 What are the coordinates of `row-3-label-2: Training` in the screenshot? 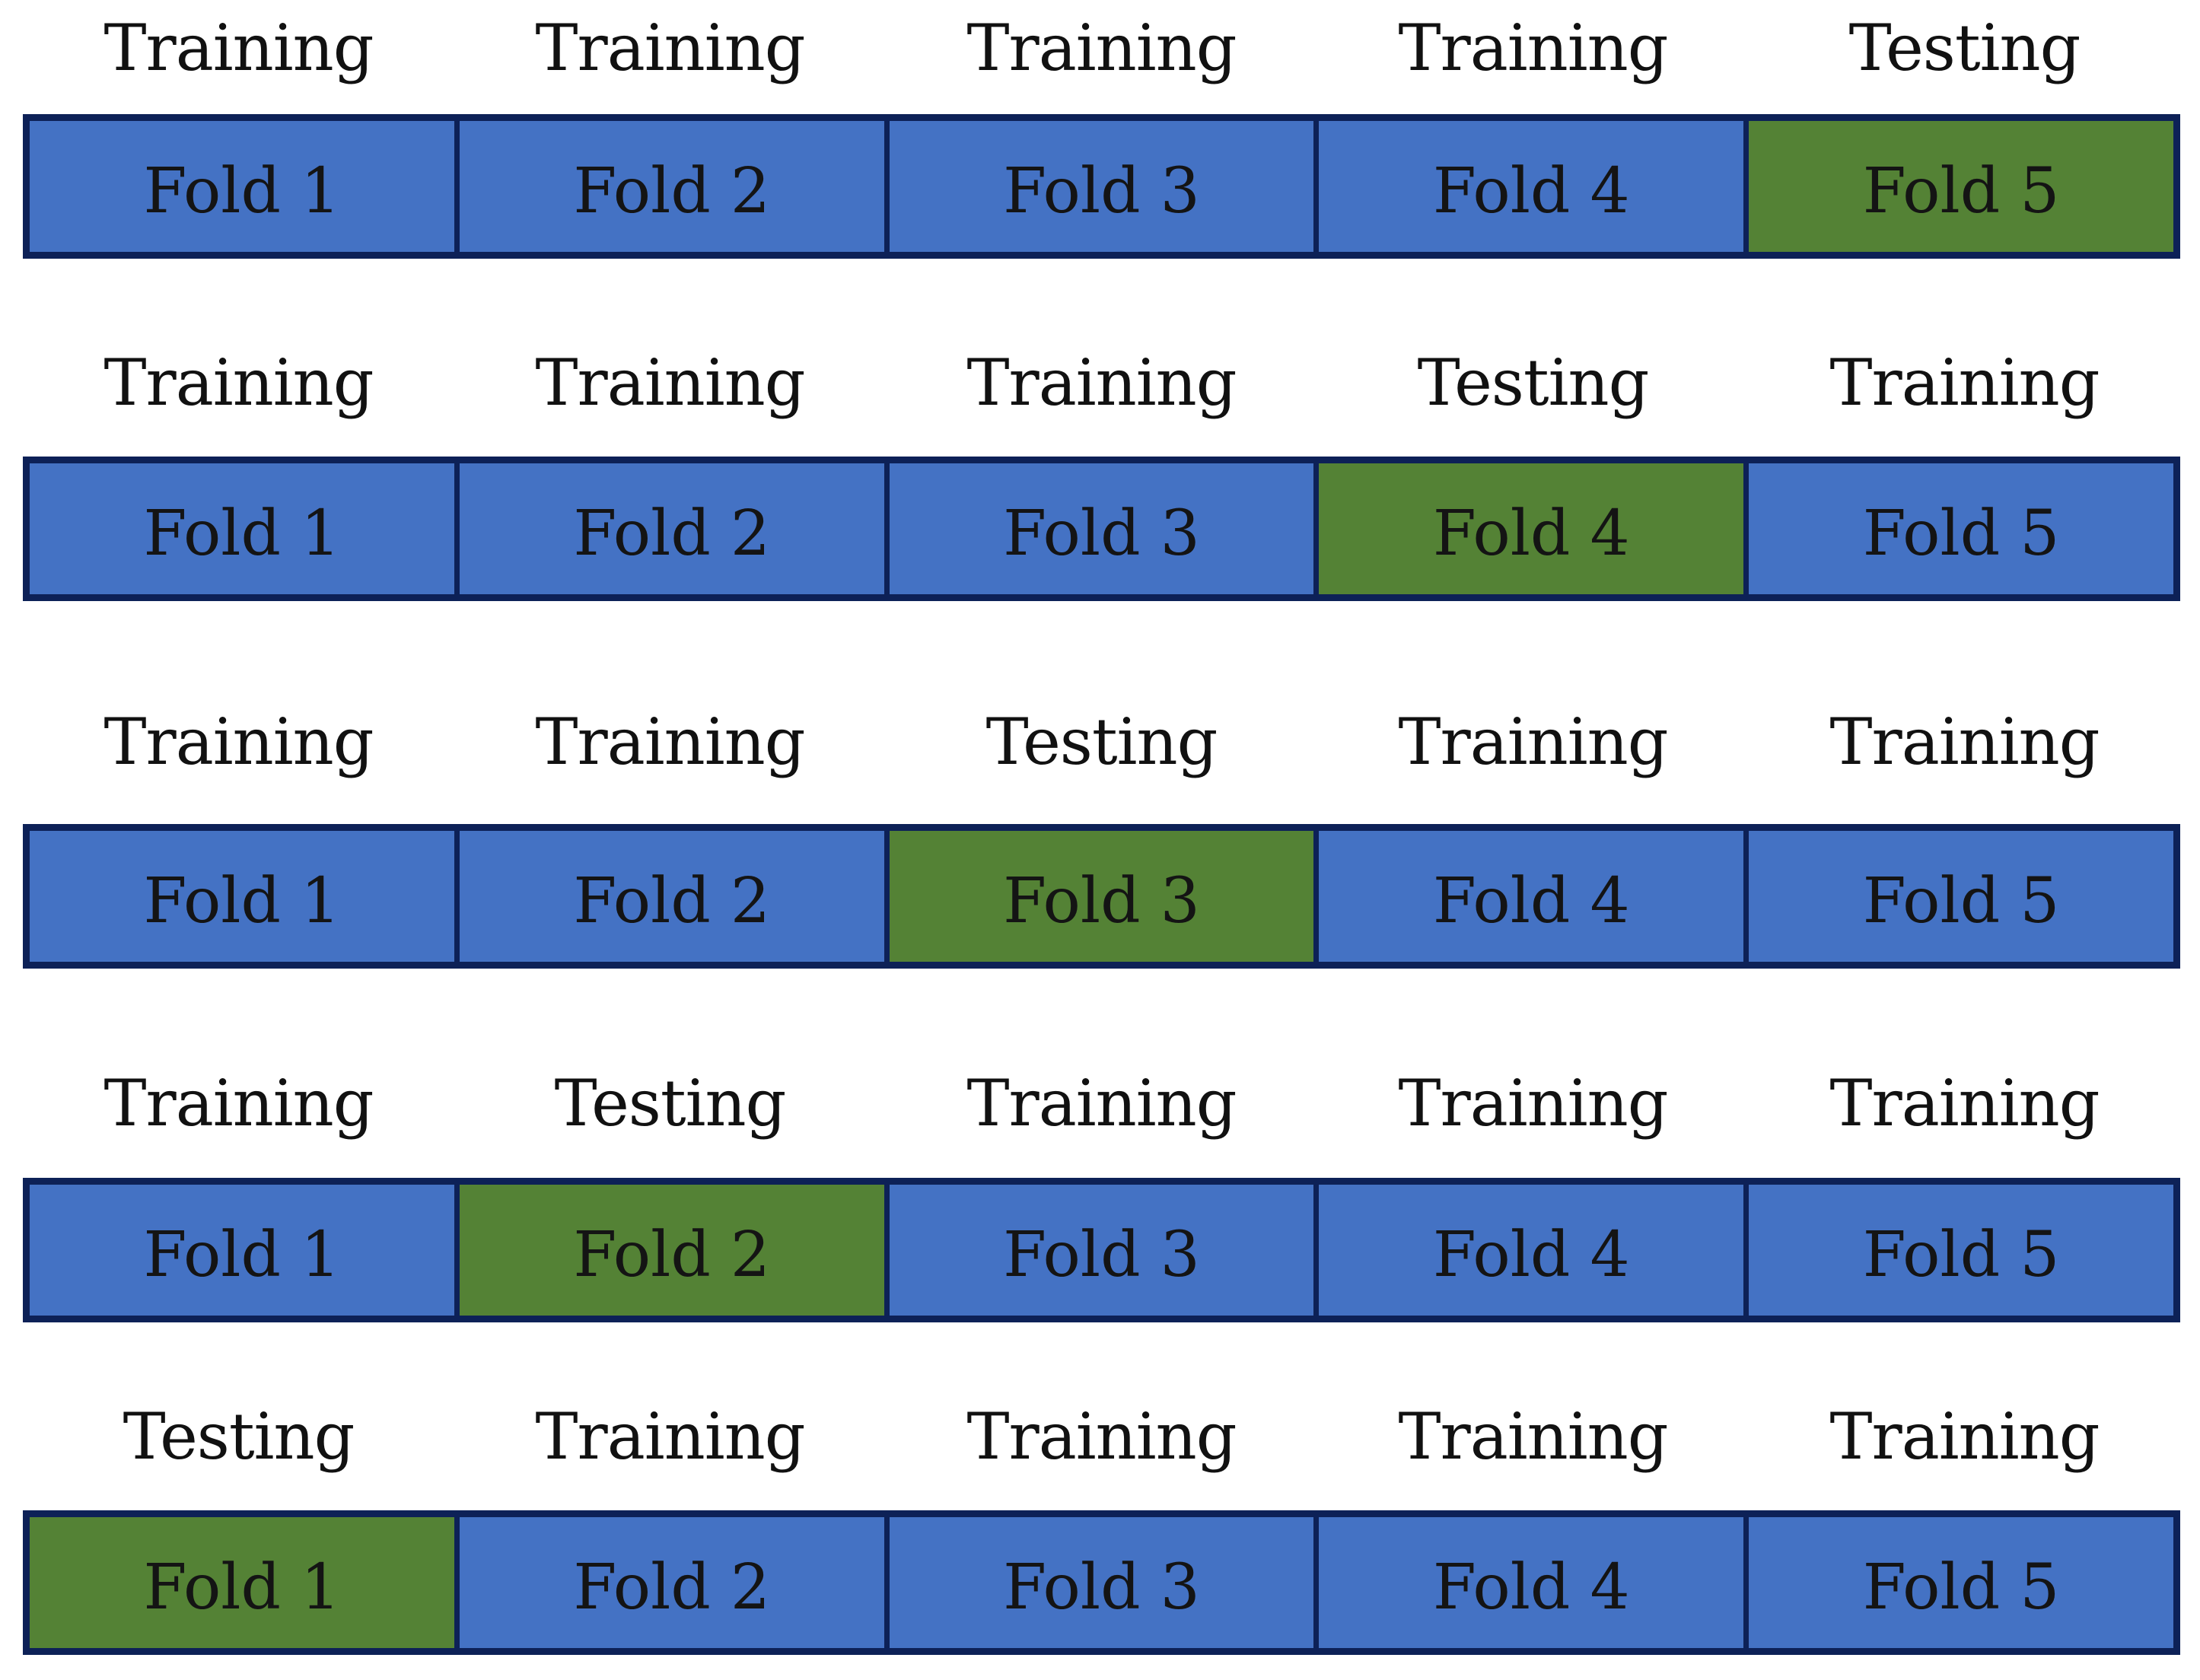 It's located at (671, 742).